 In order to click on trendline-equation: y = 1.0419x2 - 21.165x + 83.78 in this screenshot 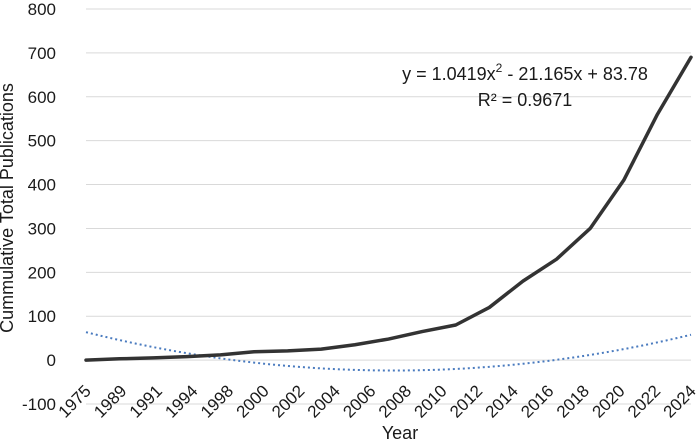, I will do `click(525, 72)`.